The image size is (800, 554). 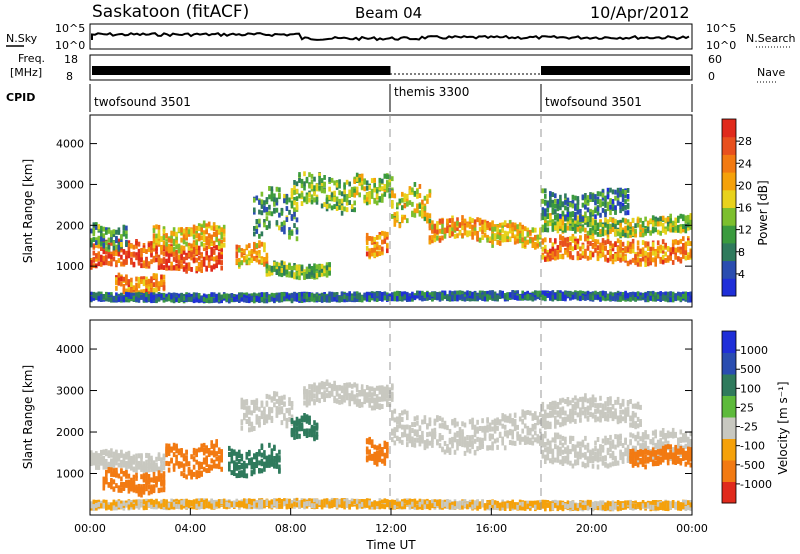 What do you see at coordinates (741, 252) in the screenshot?
I see `colorbar-tick-label: 8` at bounding box center [741, 252].